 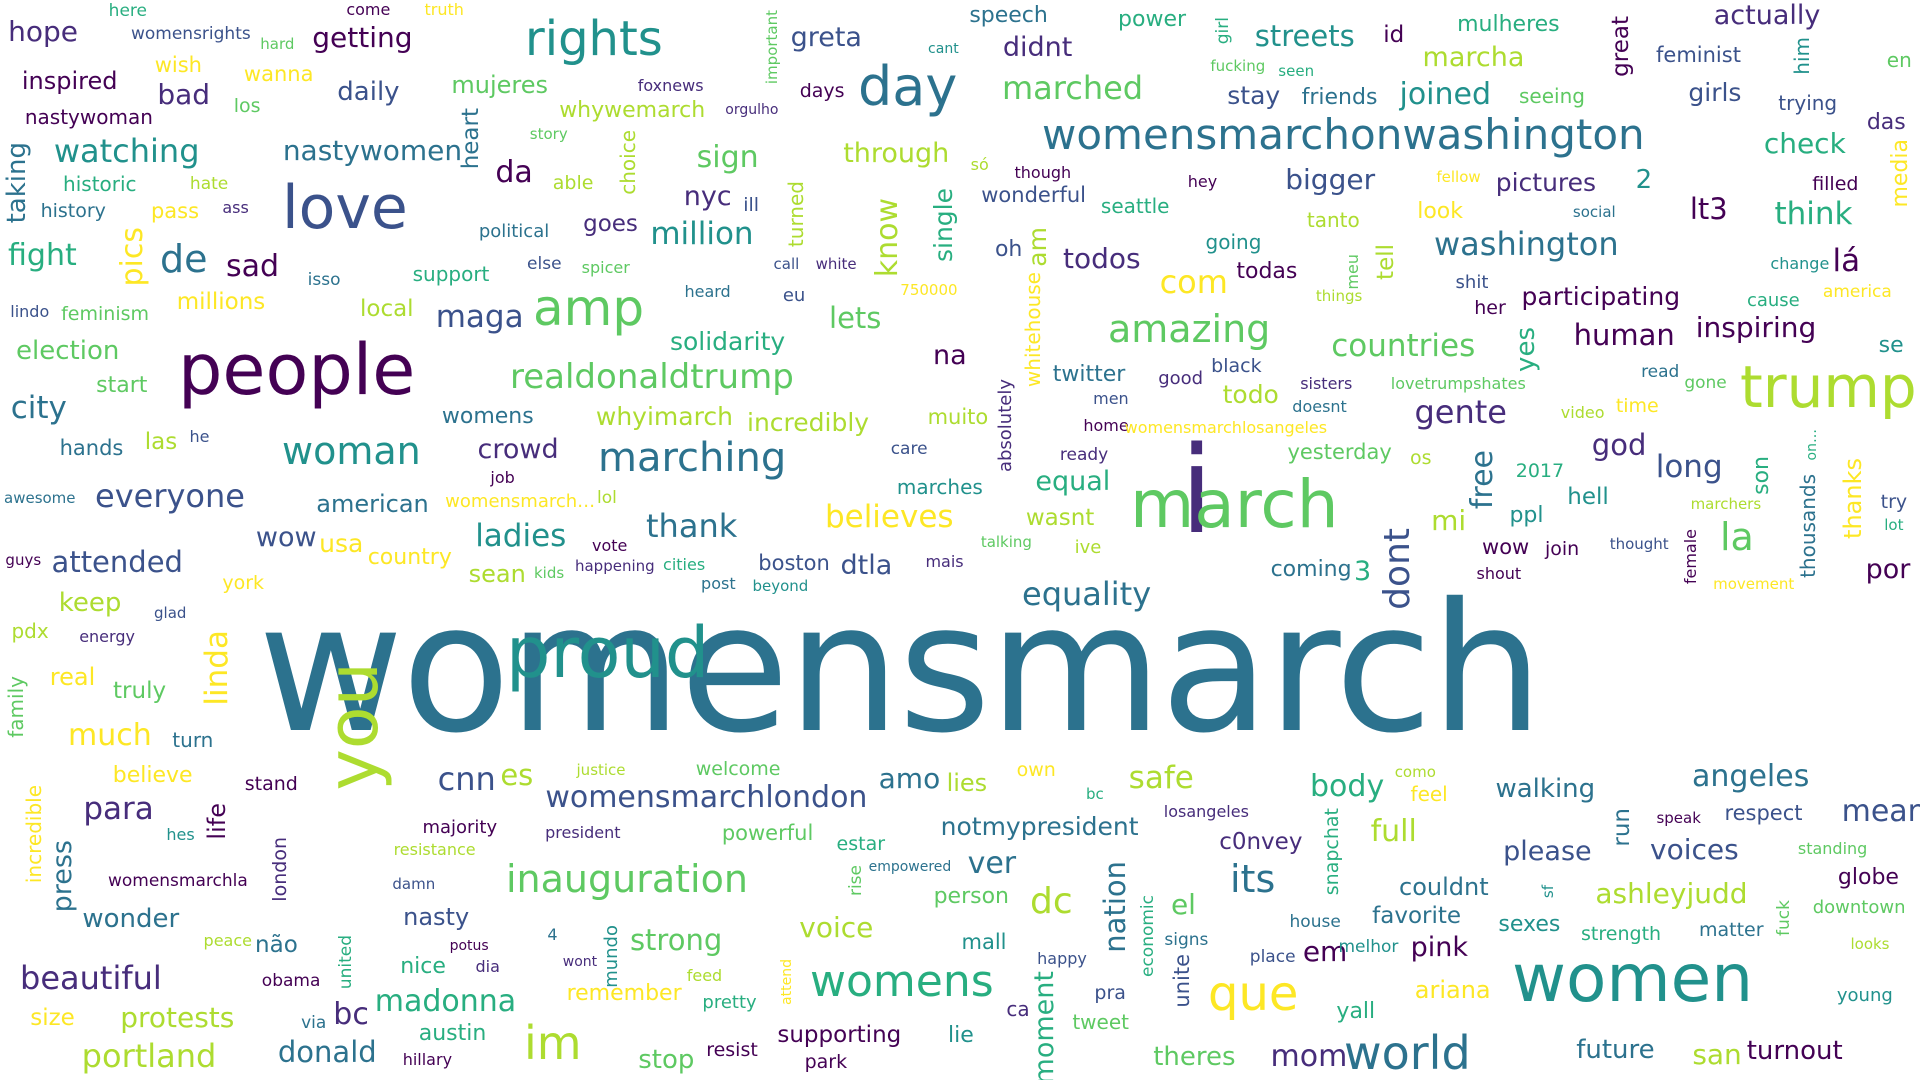 I want to click on word-small: turn, so click(x=193, y=739).